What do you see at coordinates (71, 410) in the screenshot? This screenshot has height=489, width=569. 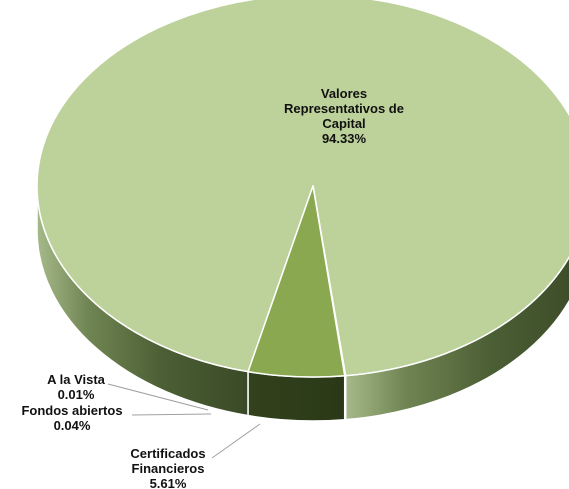 I see `name-label: Fondos abiertos` at bounding box center [71, 410].